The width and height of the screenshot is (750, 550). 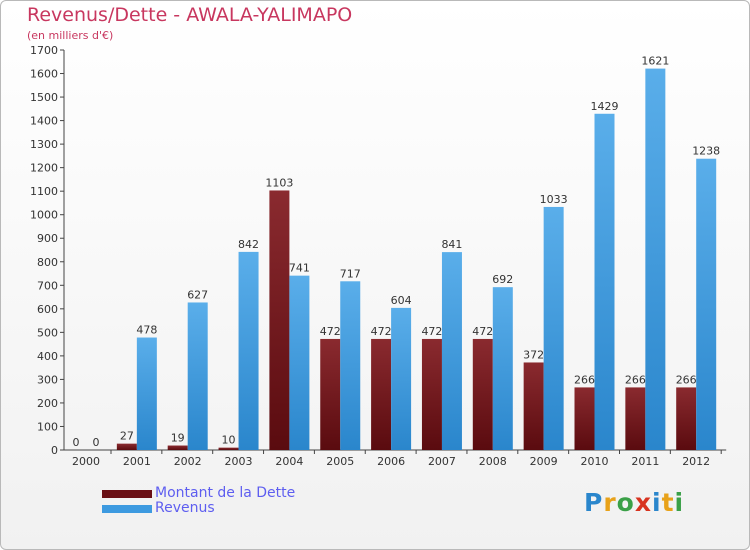 What do you see at coordinates (248, 244) in the screenshot?
I see `revenue-value-label: 842` at bounding box center [248, 244].